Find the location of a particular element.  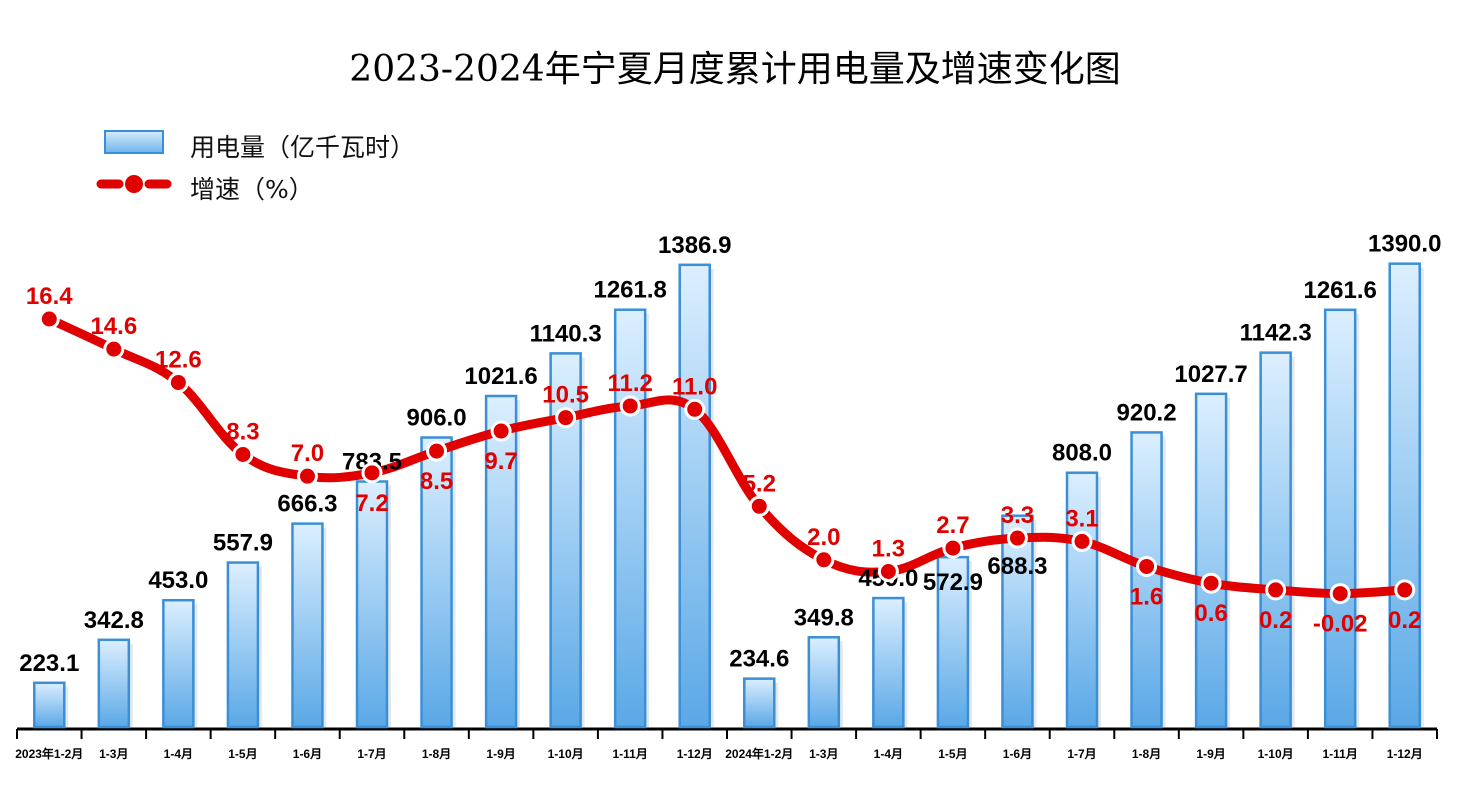

bar-value-label: 1261.6 is located at coordinates (1339, 290).